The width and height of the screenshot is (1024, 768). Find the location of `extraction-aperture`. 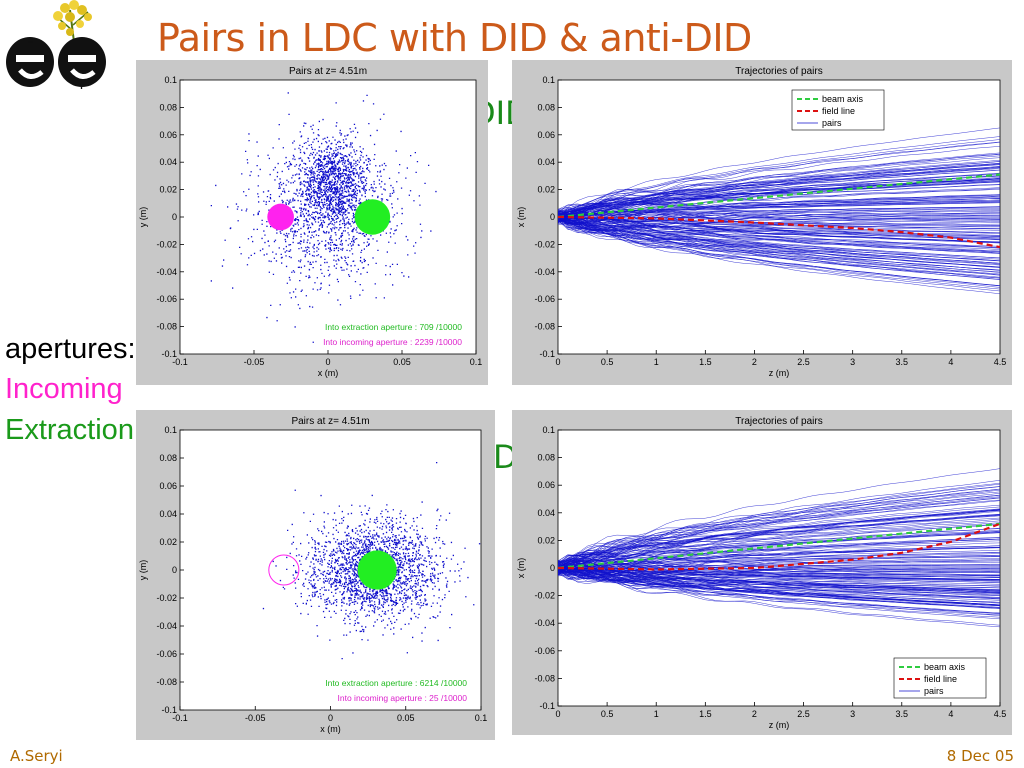

extraction-aperture is located at coordinates (372, 217).